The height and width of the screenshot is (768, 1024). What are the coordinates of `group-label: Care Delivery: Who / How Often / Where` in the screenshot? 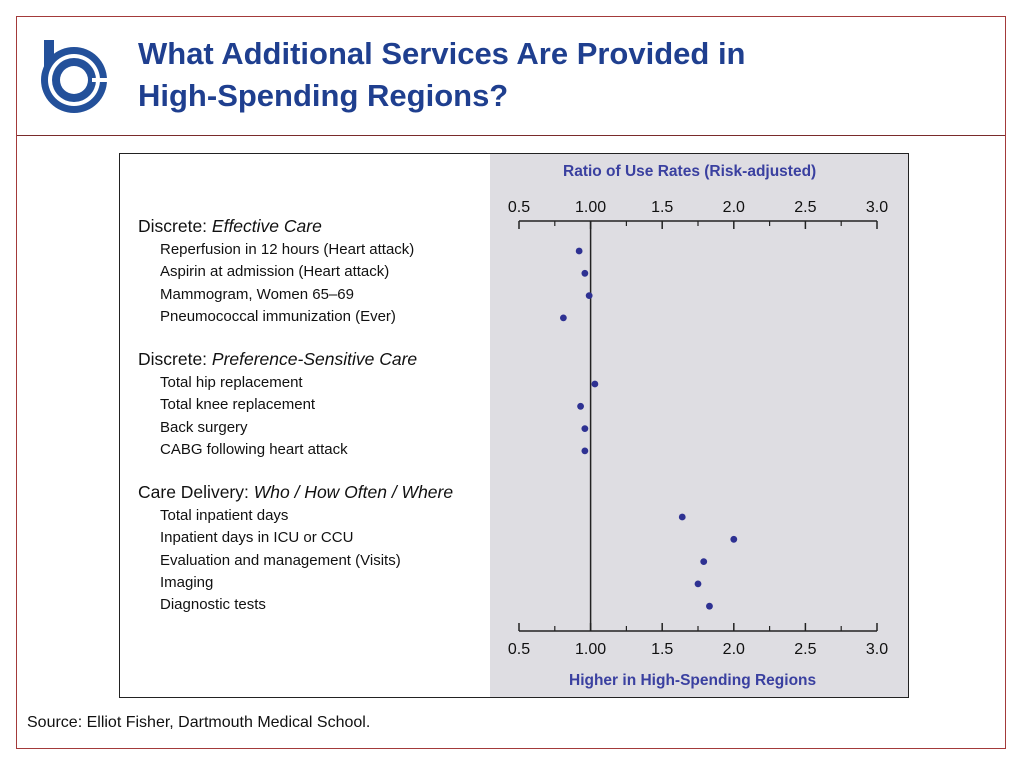 It's located at (295, 492).